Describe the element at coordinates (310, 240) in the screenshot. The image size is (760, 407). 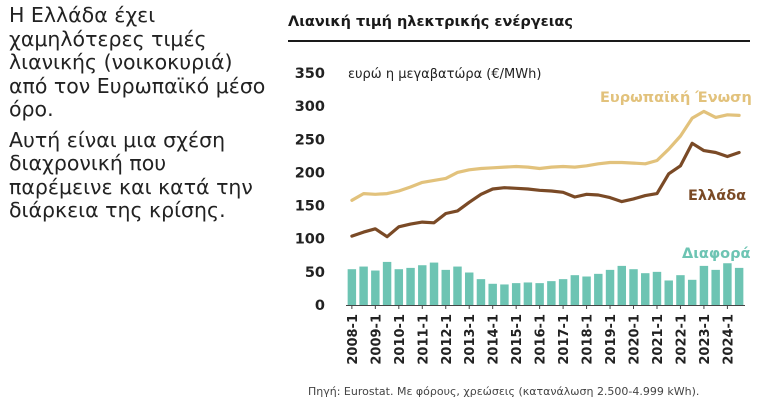
I see `y-tick-label: 100` at that location.